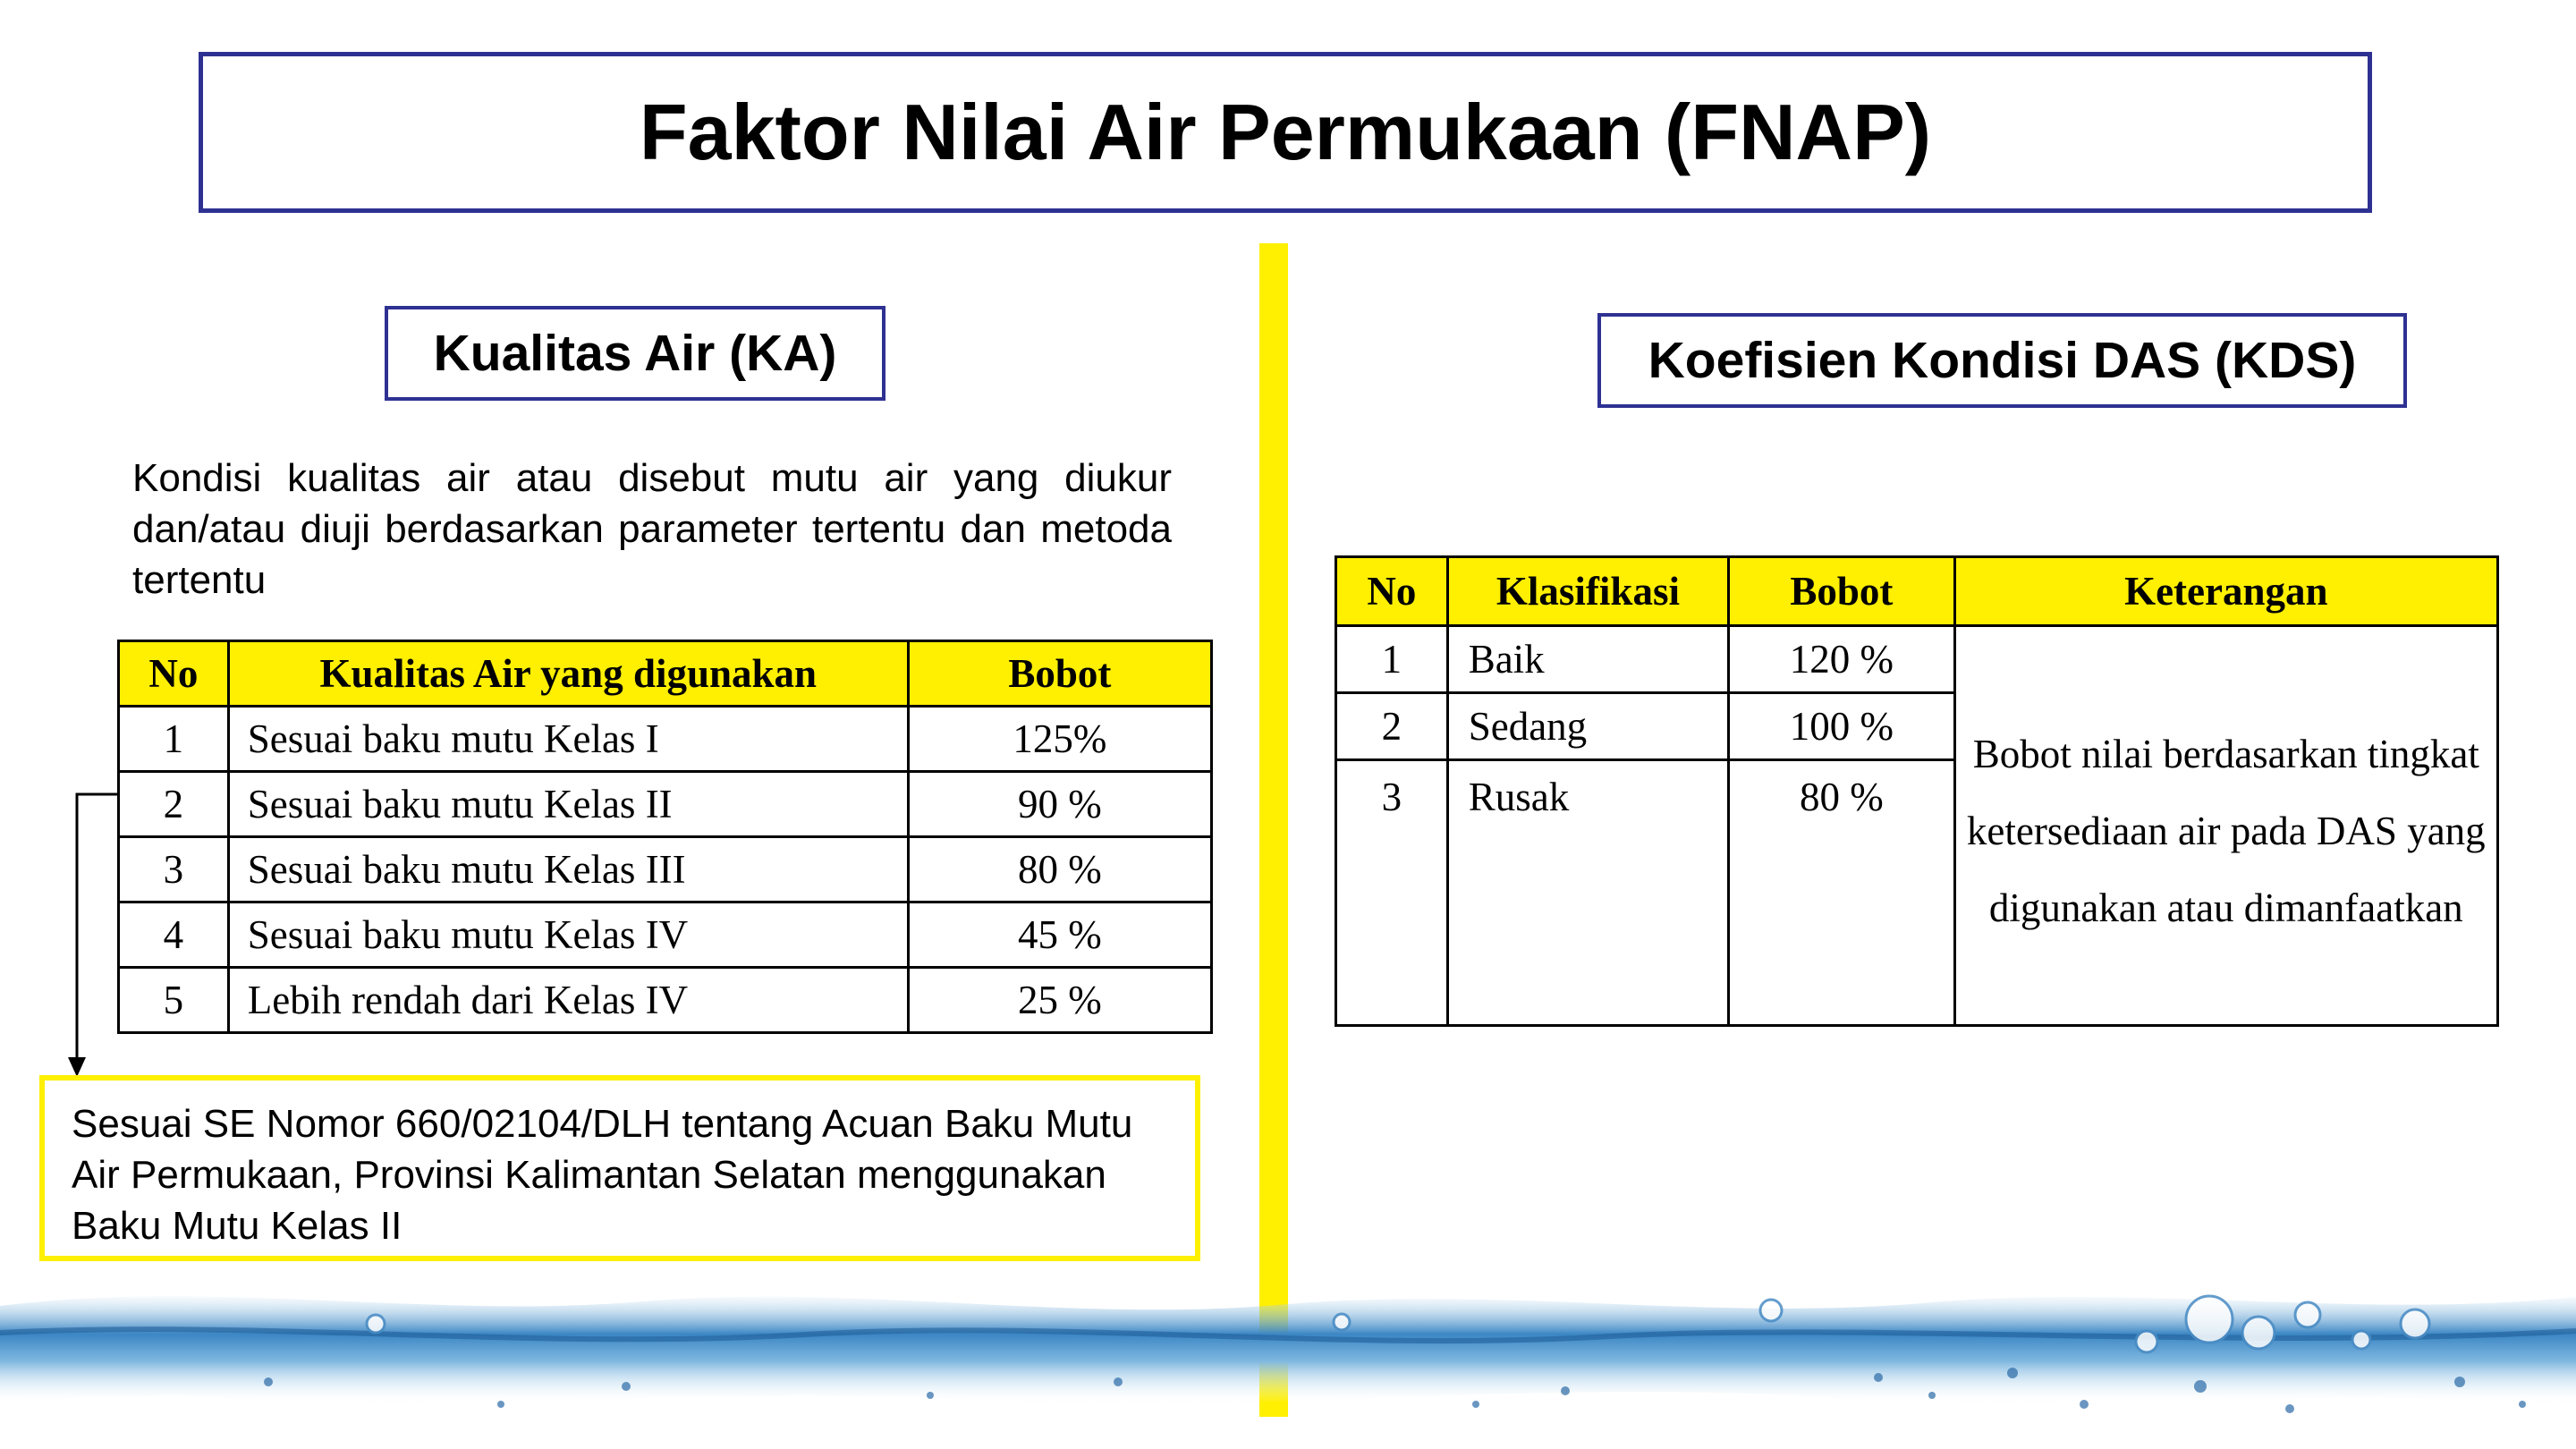  I want to click on header-klasifikasi: Klasifikasi, so click(1588, 591).